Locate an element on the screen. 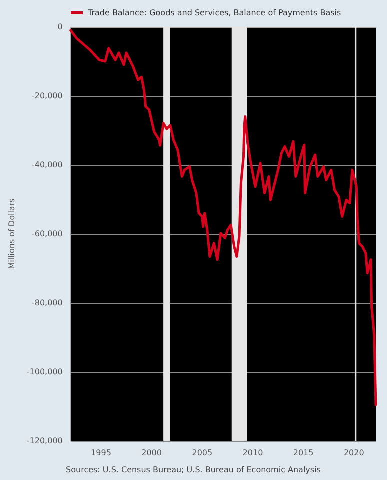  y-tick-label: -100,000 is located at coordinates (44, 372).